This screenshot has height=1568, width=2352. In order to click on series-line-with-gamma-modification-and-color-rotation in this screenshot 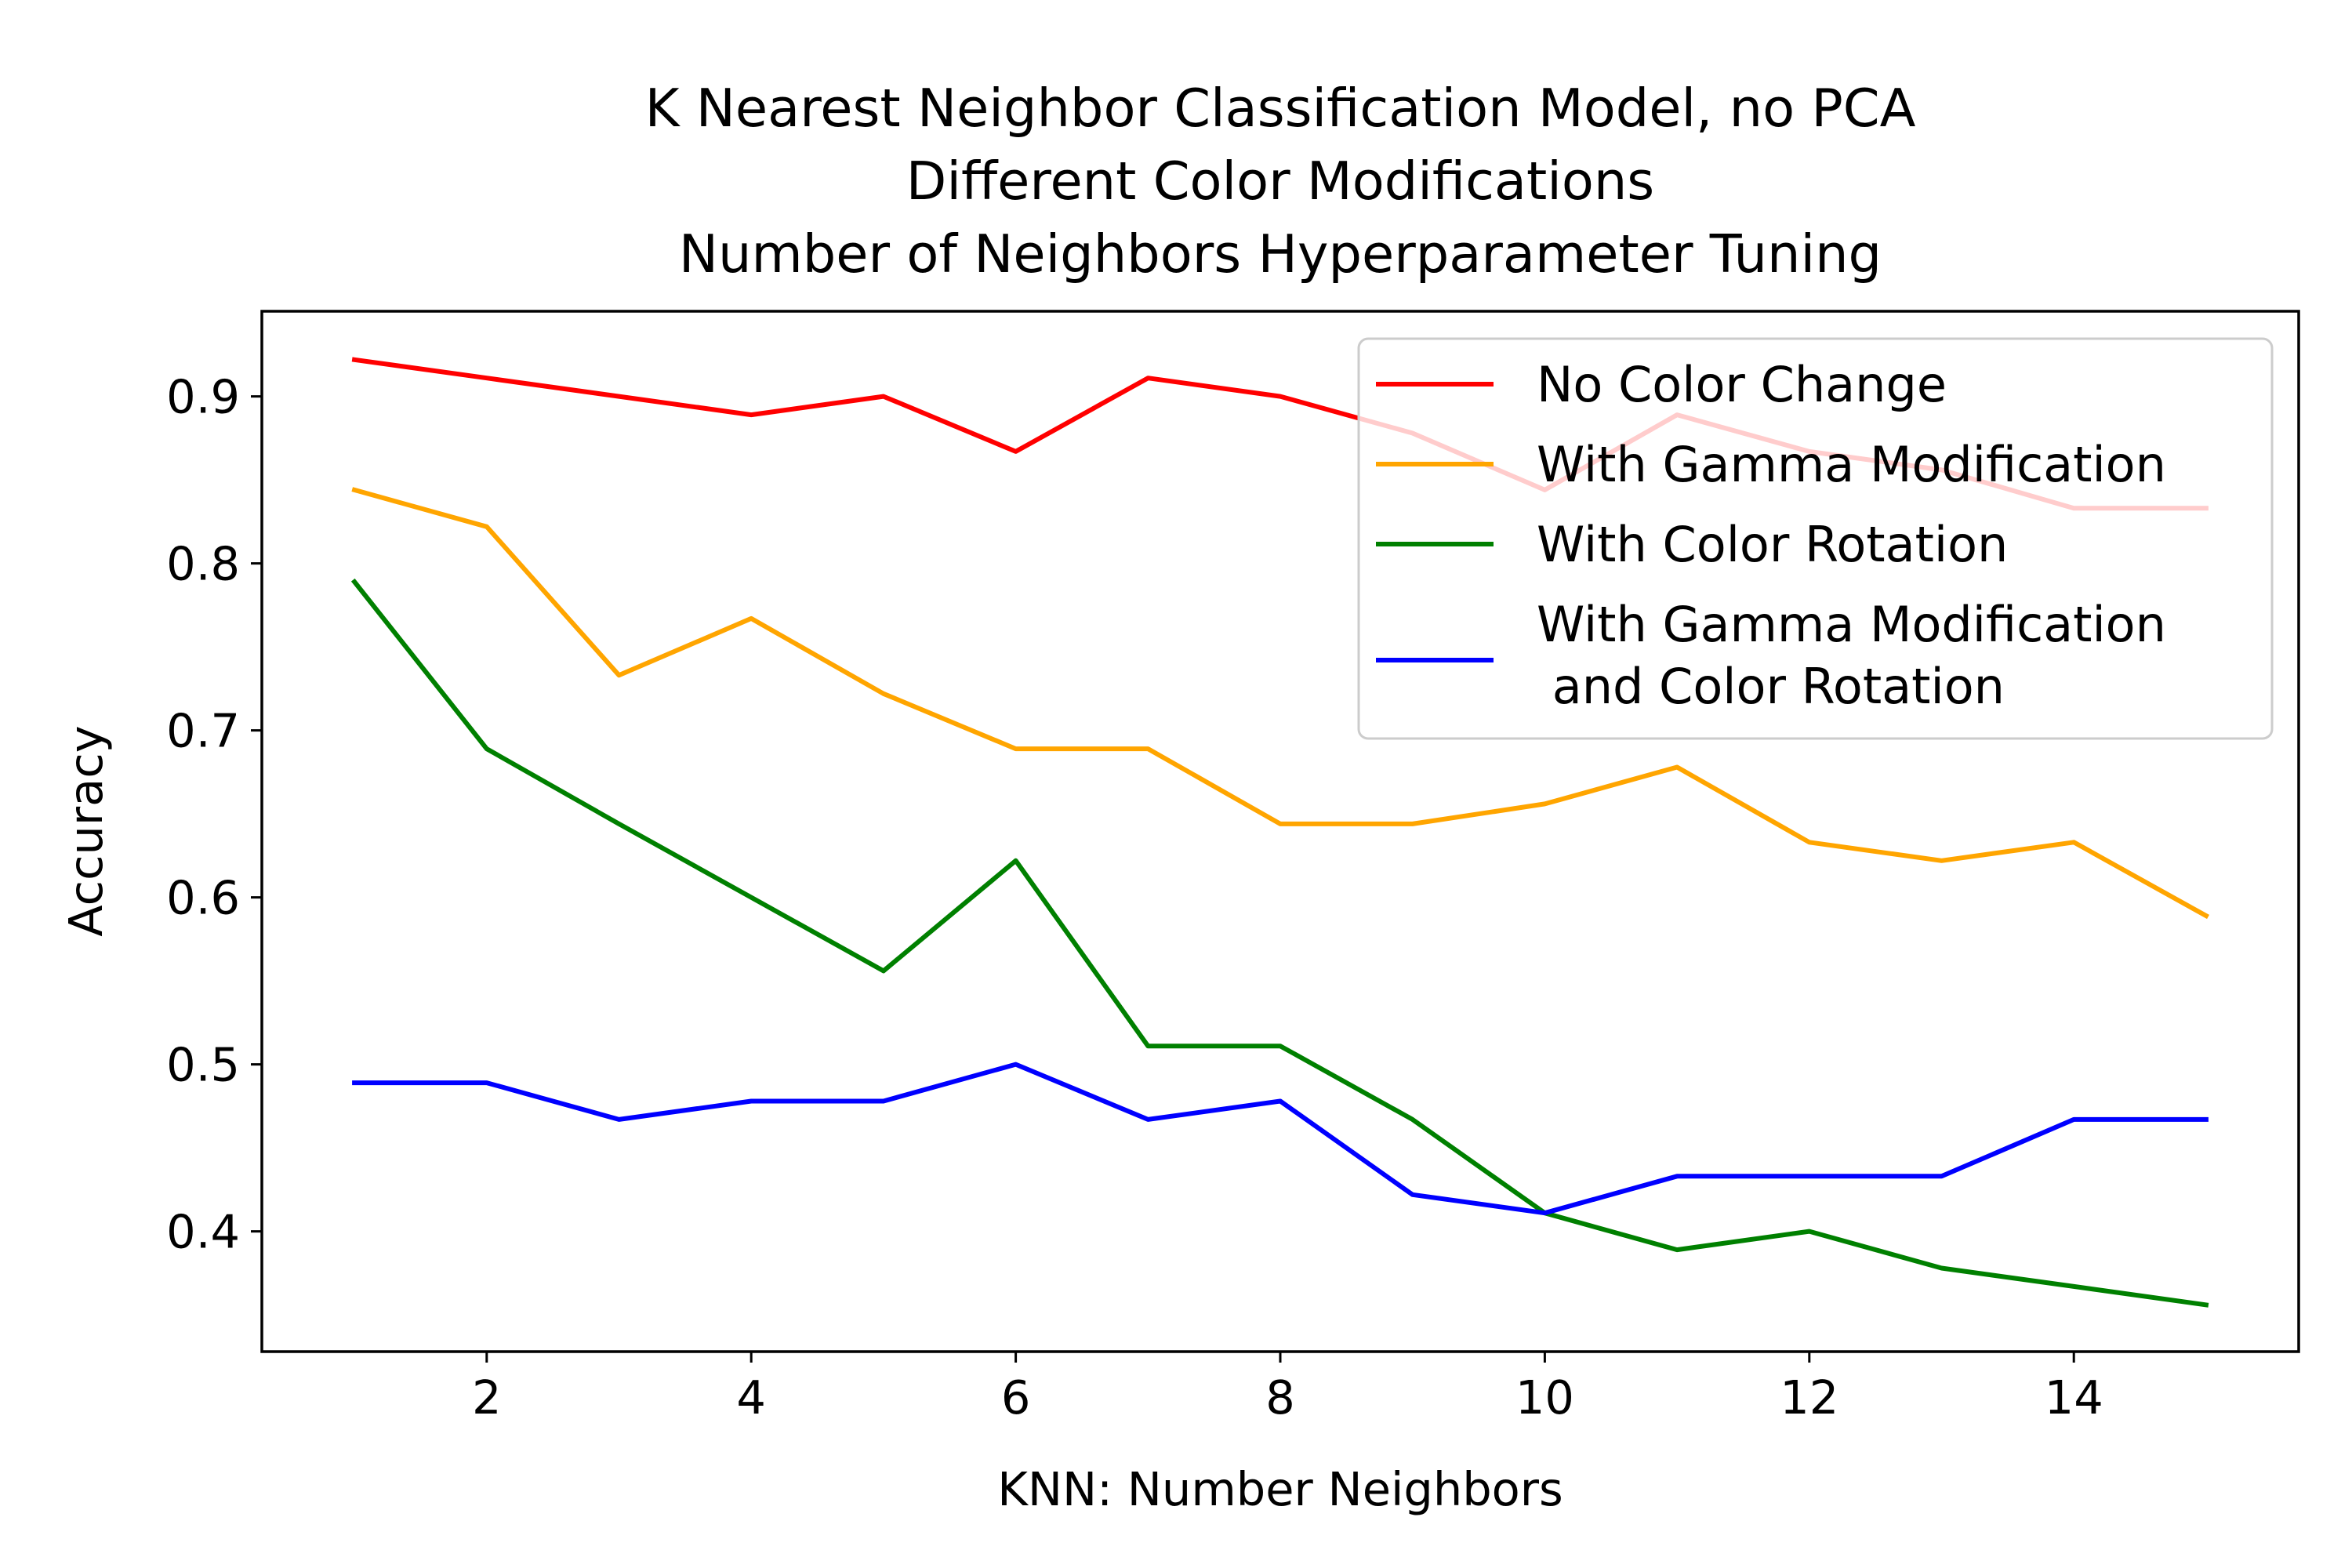, I will do `click(1280, 1139)`.